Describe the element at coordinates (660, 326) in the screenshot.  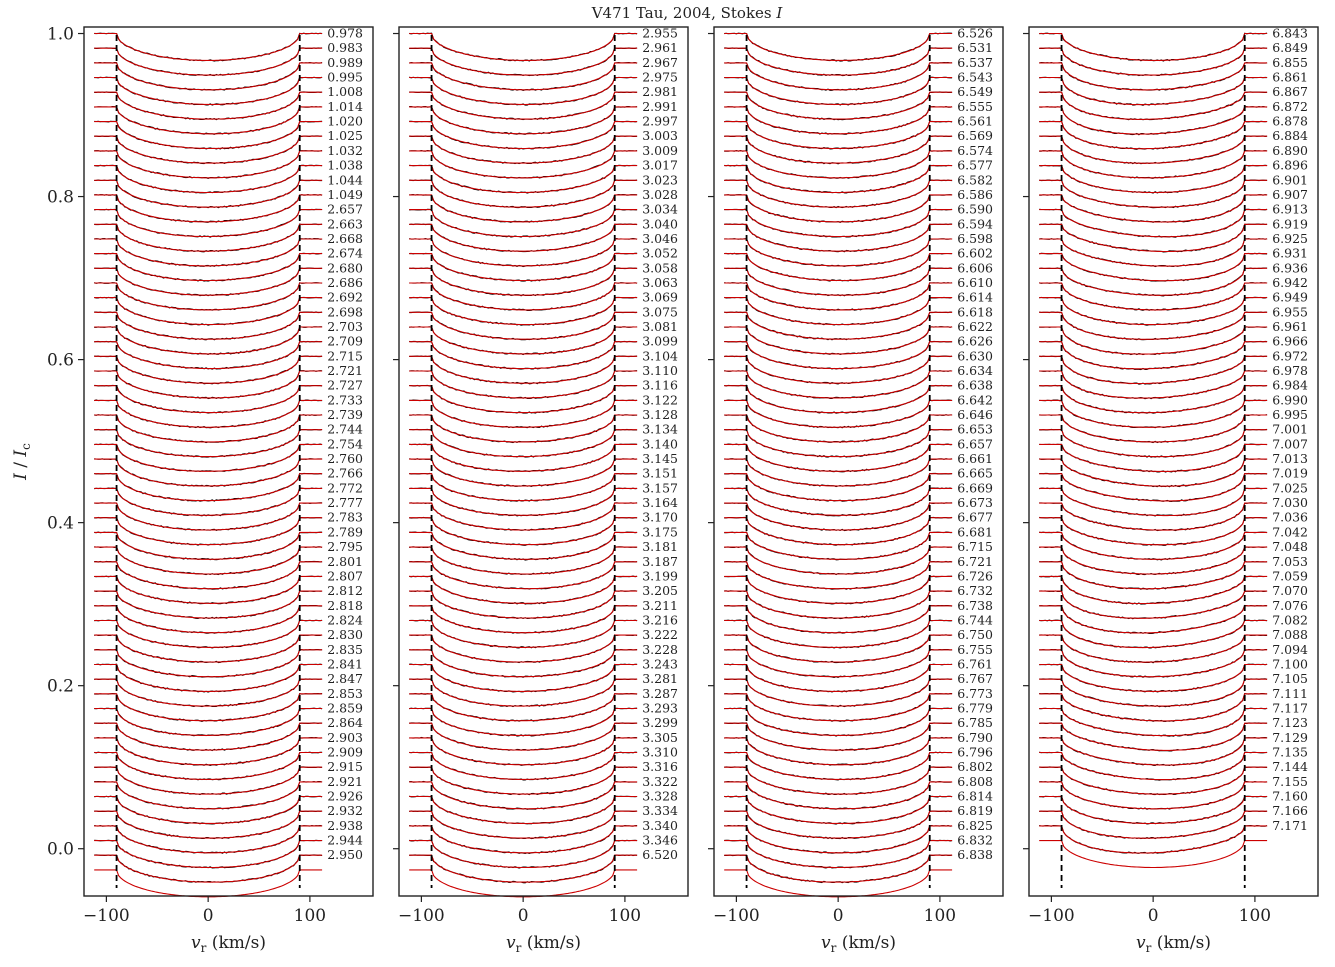
I see `phase-label: 3.081` at that location.